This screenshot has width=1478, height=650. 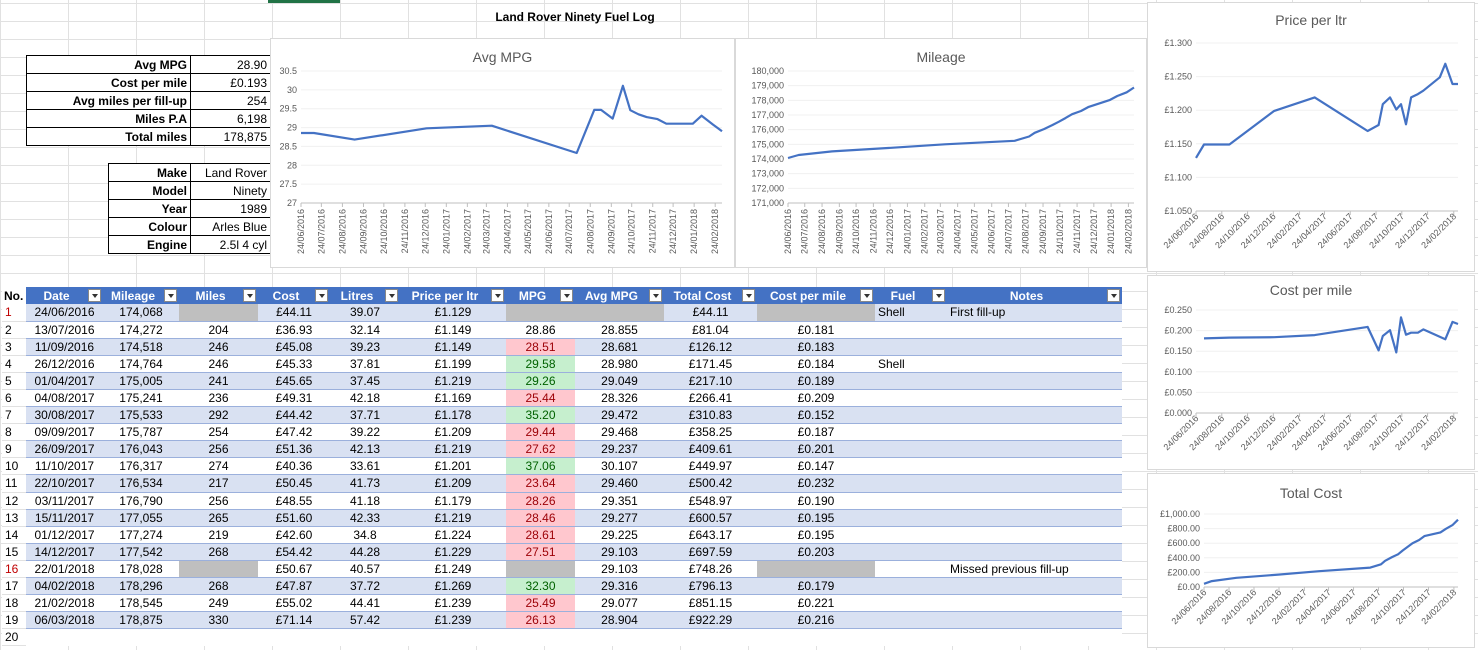 What do you see at coordinates (149, 208) in the screenshot?
I see `vehicle-label: Year` at bounding box center [149, 208].